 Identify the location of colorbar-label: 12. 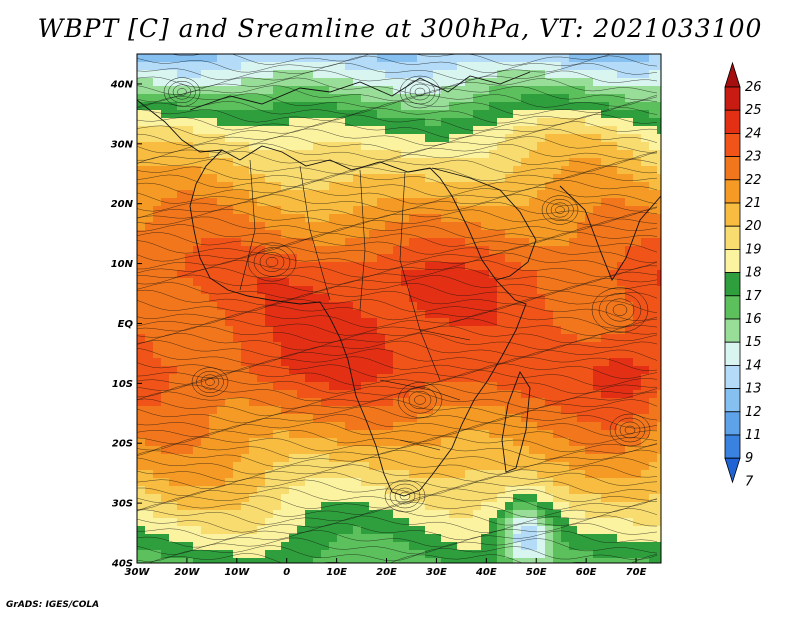
(753, 412).